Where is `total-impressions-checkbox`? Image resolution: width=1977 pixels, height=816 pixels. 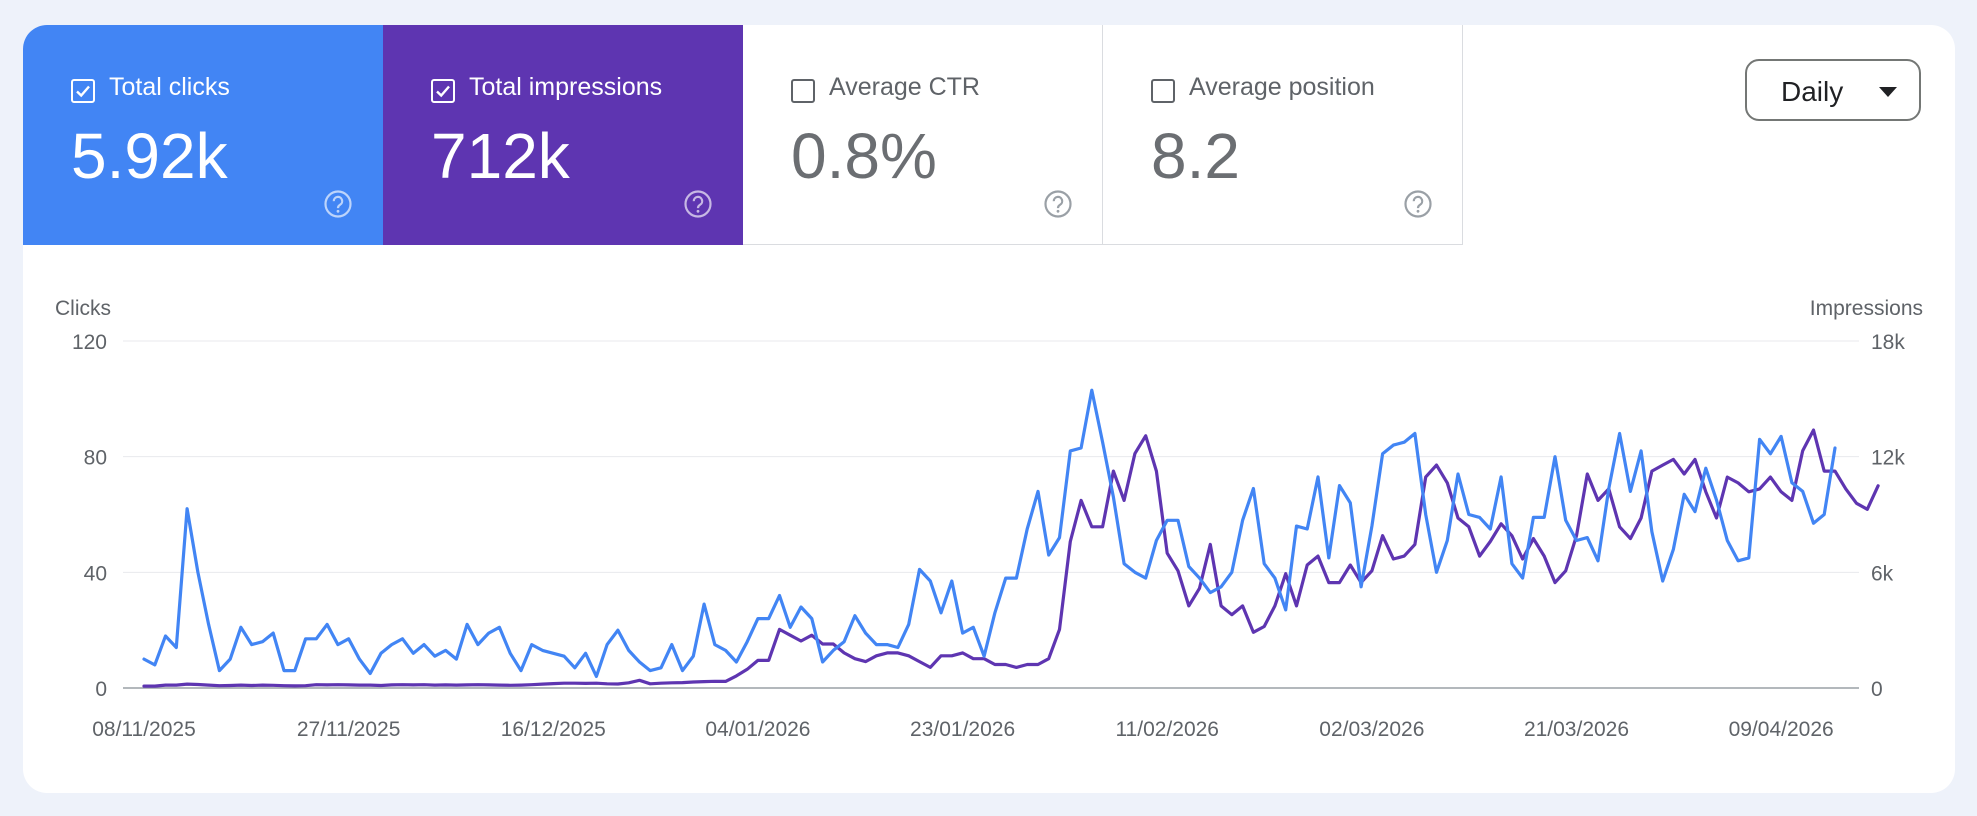 total-impressions-checkbox is located at coordinates (443, 91).